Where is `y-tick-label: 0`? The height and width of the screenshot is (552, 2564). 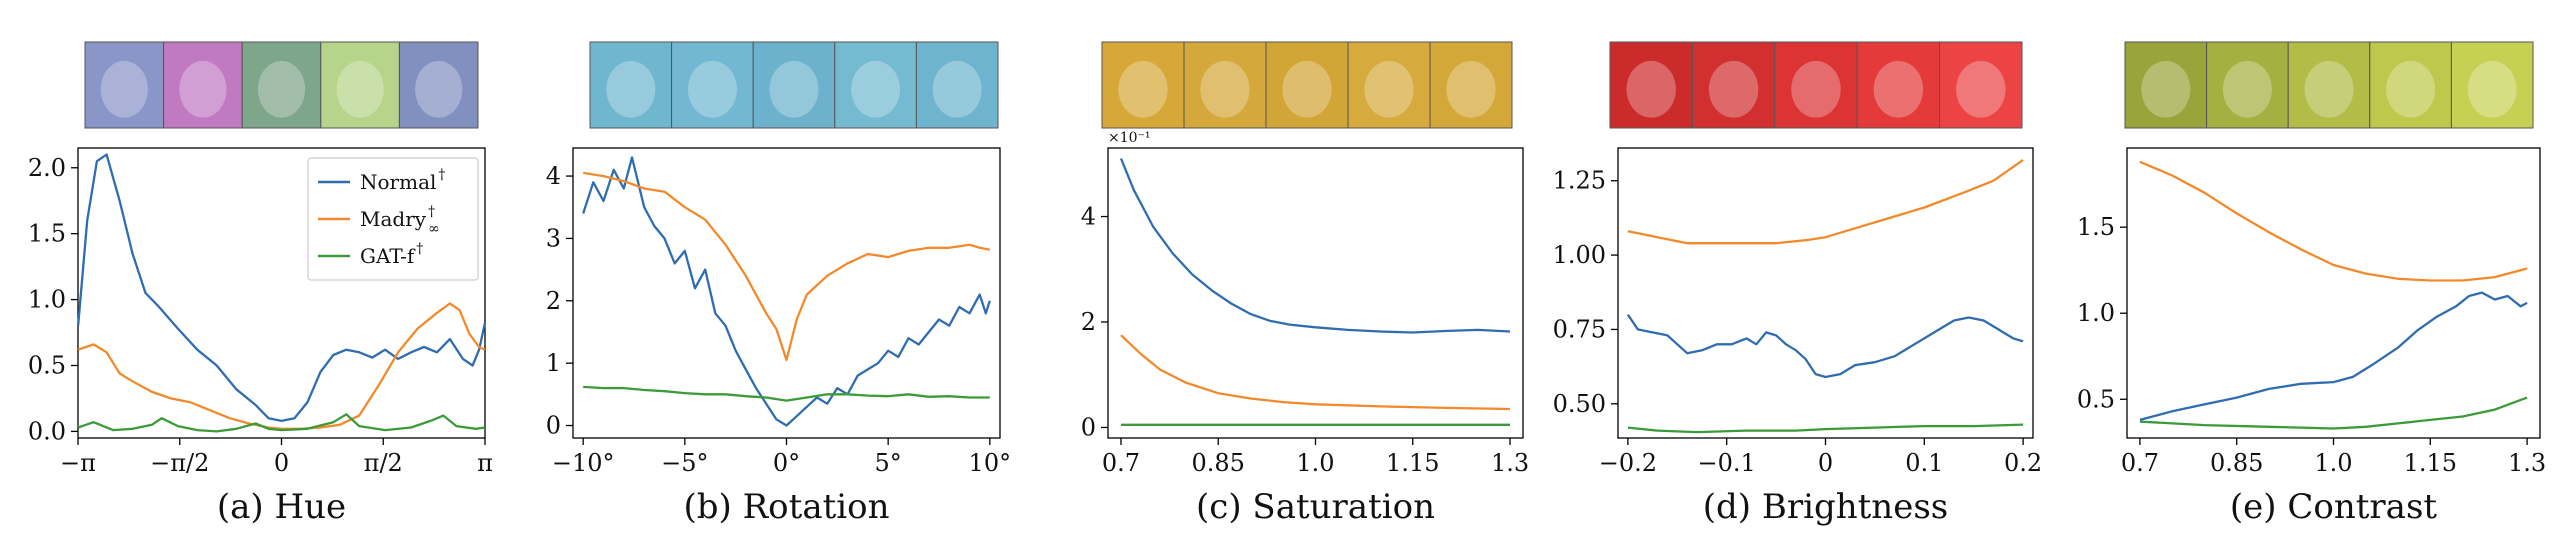
y-tick-label: 0 is located at coordinates (553, 426).